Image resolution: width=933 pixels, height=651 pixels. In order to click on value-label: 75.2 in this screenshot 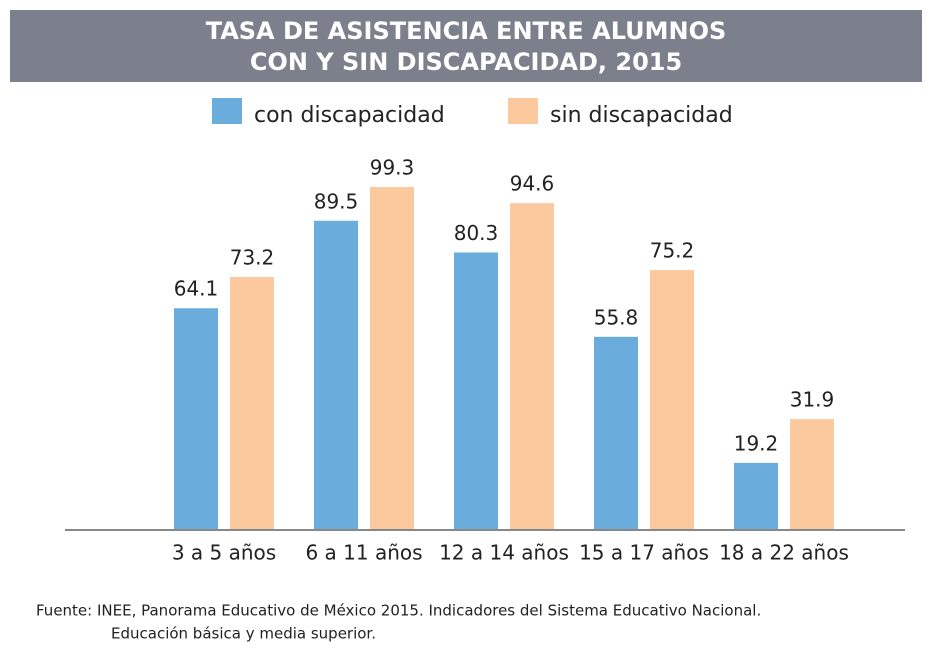, I will do `click(672, 251)`.